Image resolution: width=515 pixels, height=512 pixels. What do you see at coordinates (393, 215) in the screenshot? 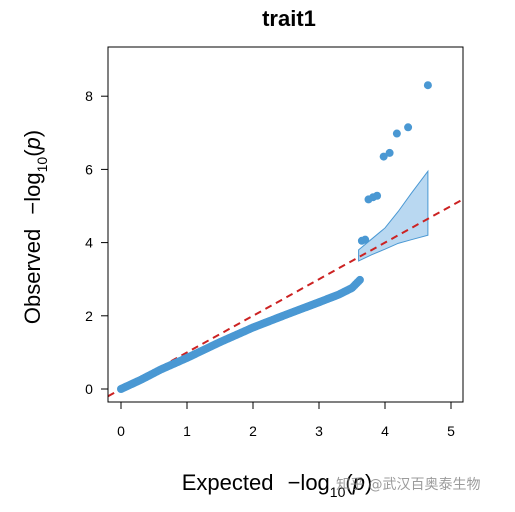
I see `confidence-band` at bounding box center [393, 215].